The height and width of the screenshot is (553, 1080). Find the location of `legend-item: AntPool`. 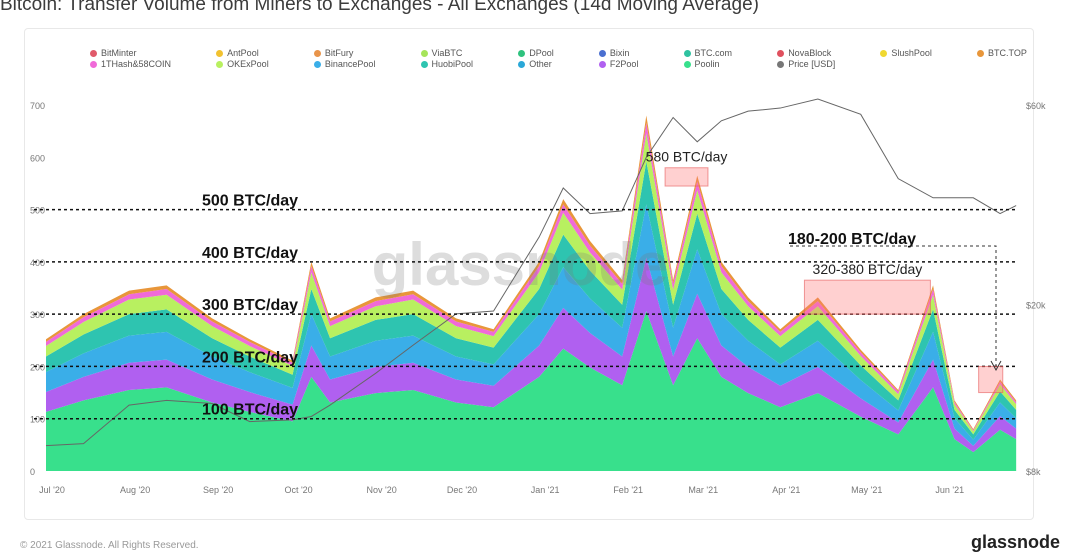

legend-item: AntPool is located at coordinates (254, 53).